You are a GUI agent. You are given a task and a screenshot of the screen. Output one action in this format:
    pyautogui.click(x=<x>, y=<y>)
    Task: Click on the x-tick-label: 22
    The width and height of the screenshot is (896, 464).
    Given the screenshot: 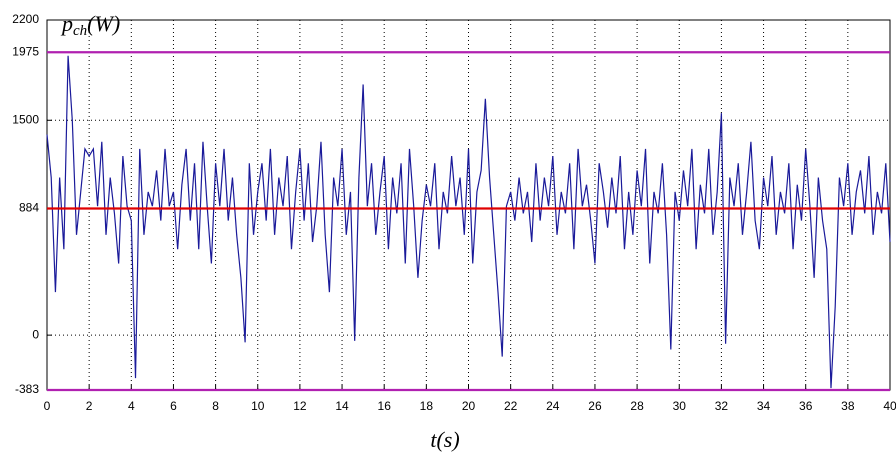 What is the action you would take?
    pyautogui.click(x=511, y=406)
    